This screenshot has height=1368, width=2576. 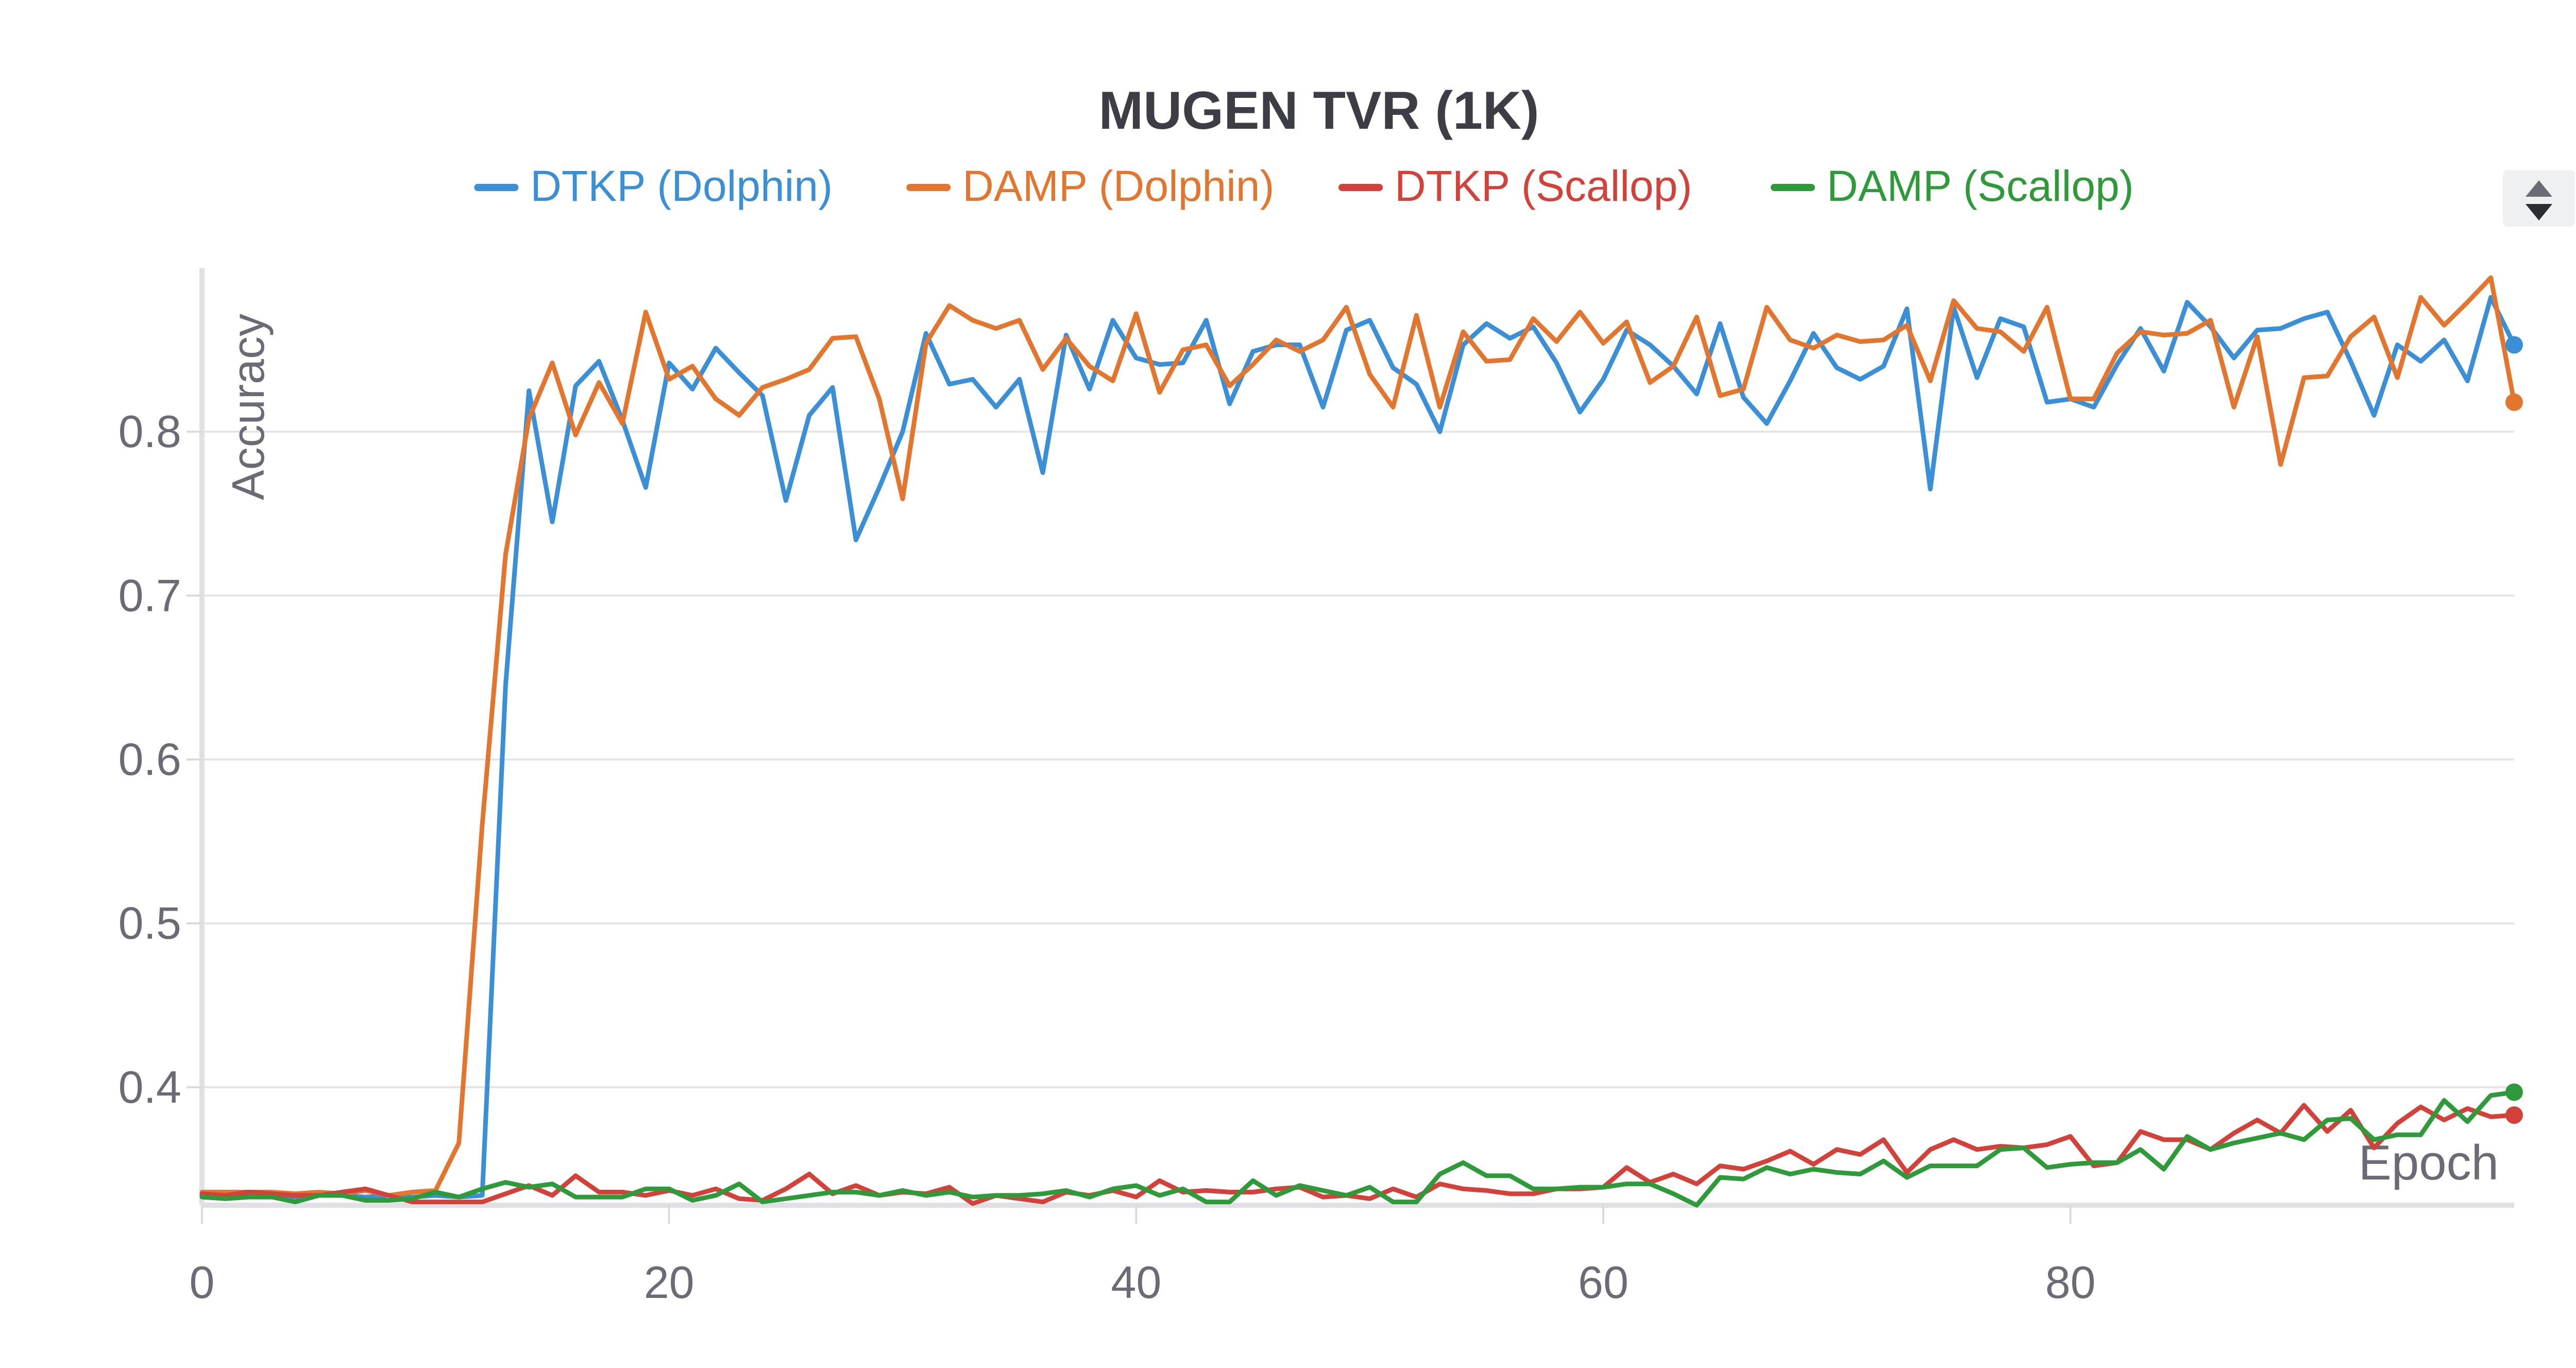 I want to click on legend-scroll-background, so click(x=2539, y=198).